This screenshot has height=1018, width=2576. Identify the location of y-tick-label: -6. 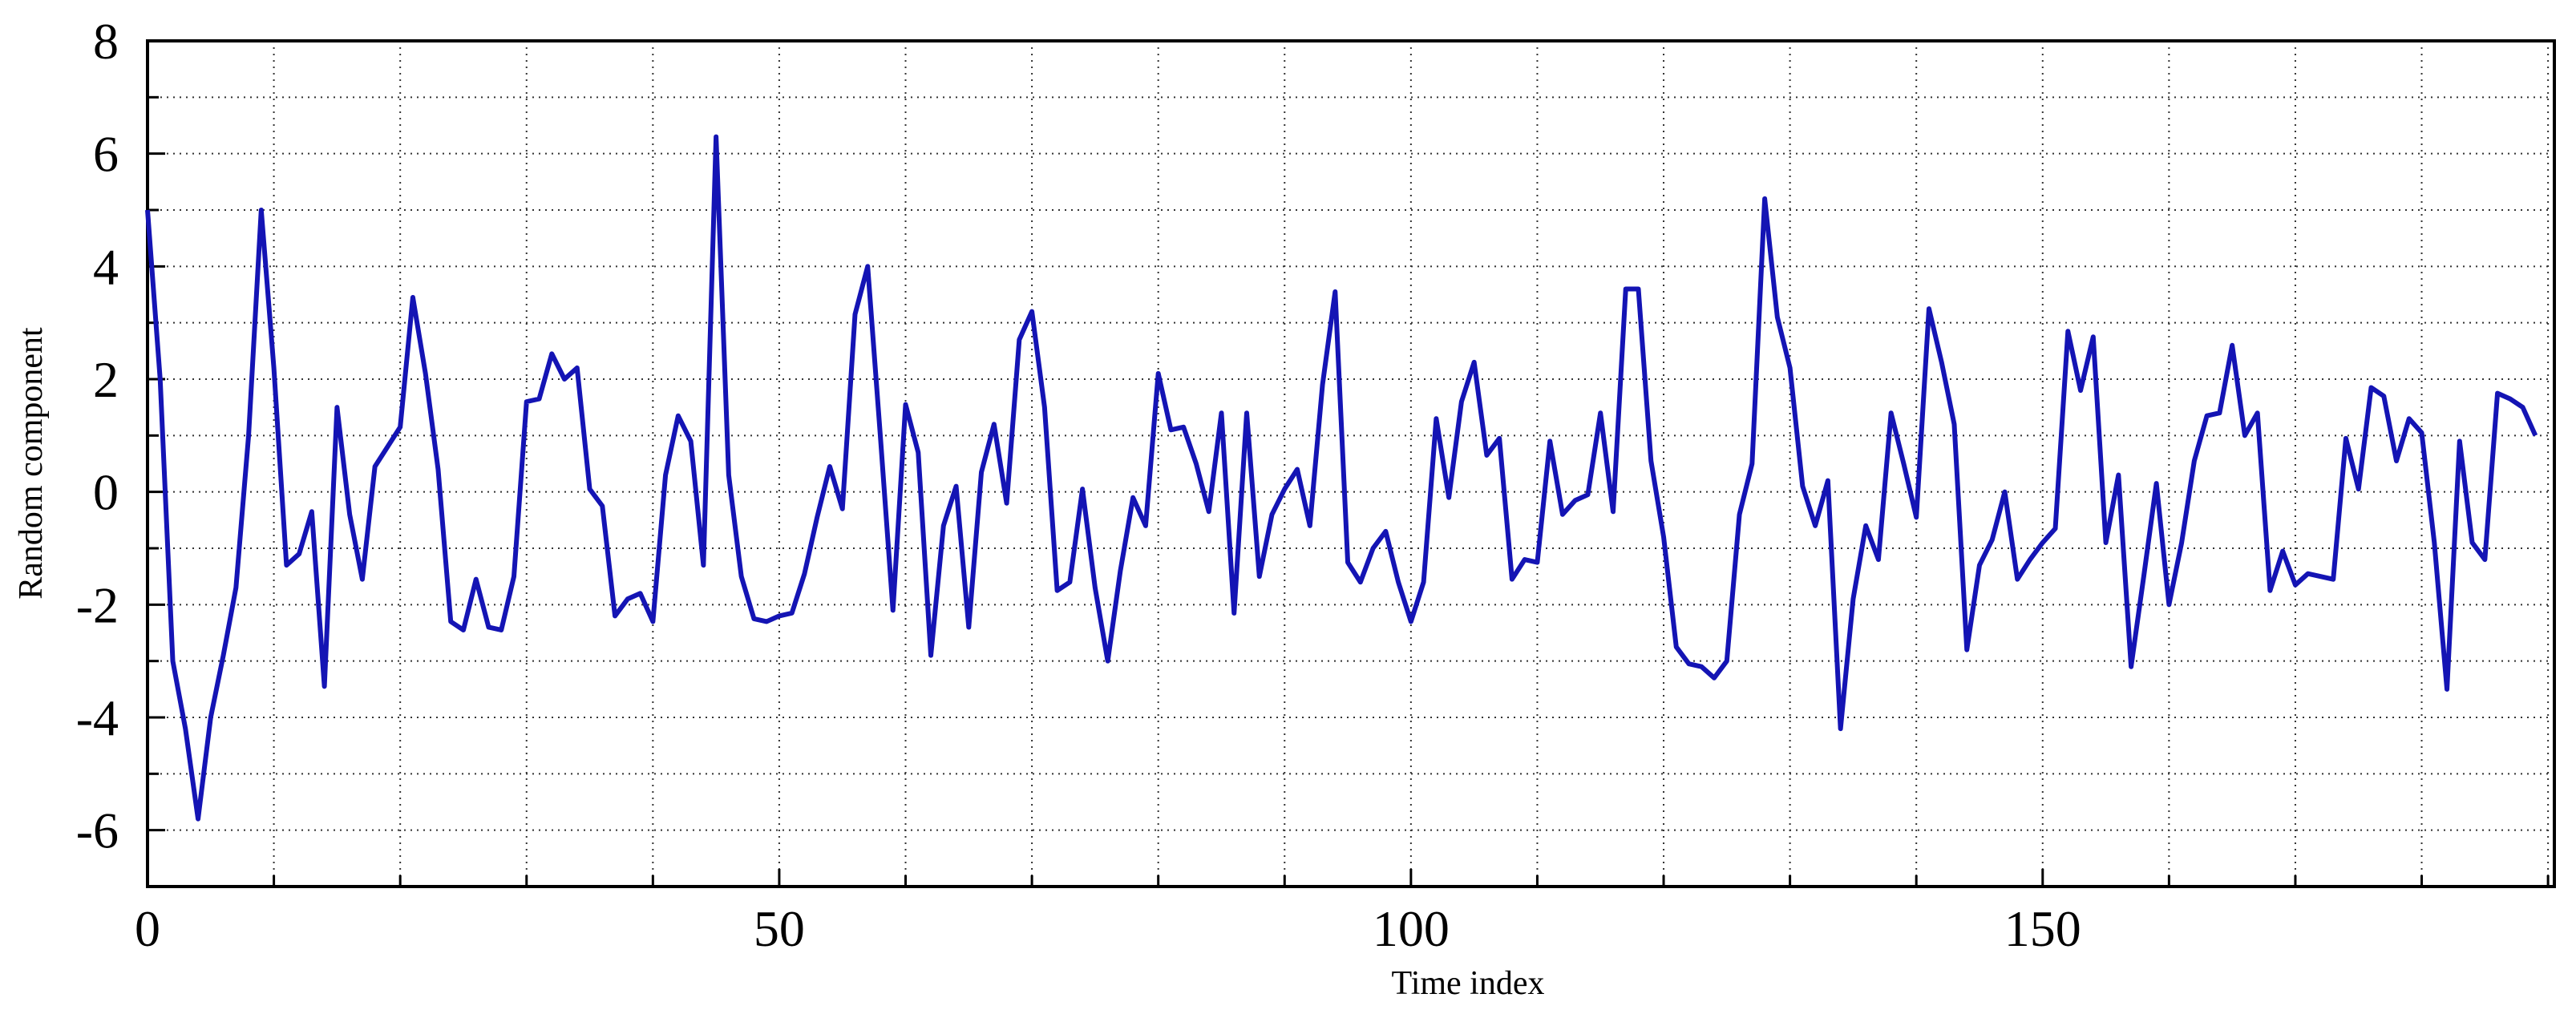
(97, 830).